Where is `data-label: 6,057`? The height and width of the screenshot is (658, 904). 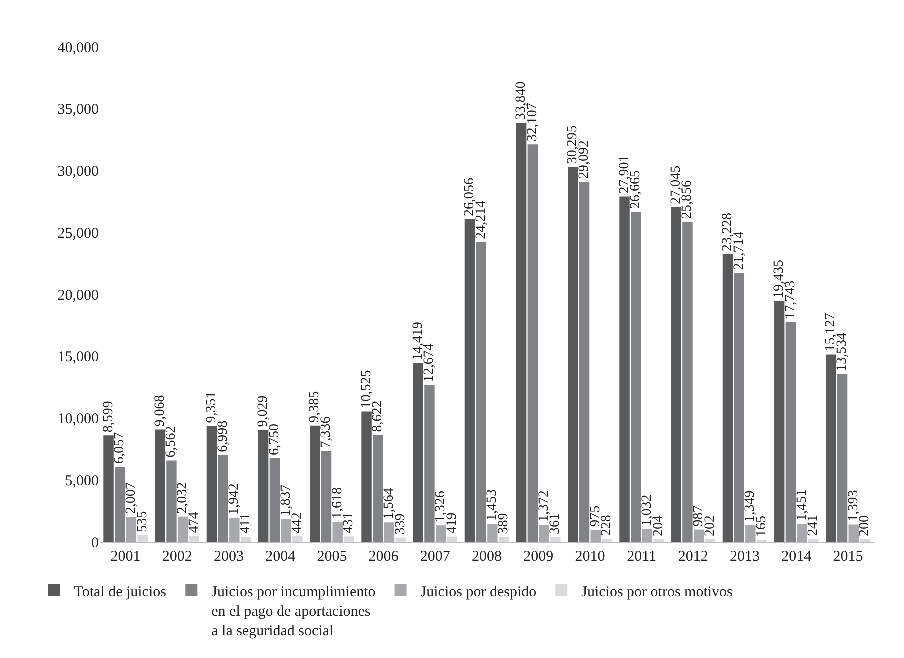
data-label: 6,057 is located at coordinates (120, 448).